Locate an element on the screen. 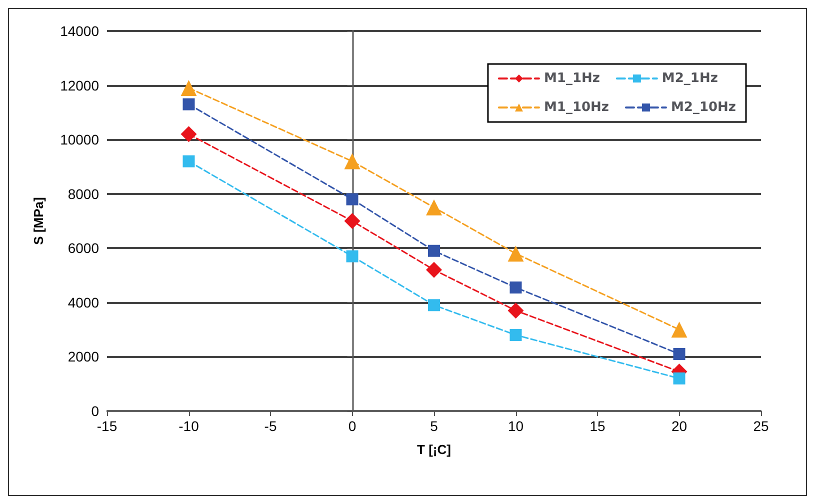  x-tick-label: 15 is located at coordinates (598, 426).